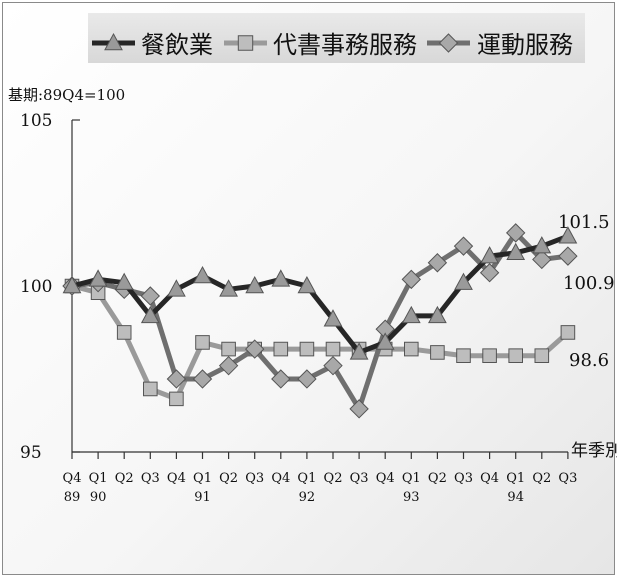 This screenshot has width=617, height=577. I want to click on legend-item-2: 運動服務, so click(500, 45).